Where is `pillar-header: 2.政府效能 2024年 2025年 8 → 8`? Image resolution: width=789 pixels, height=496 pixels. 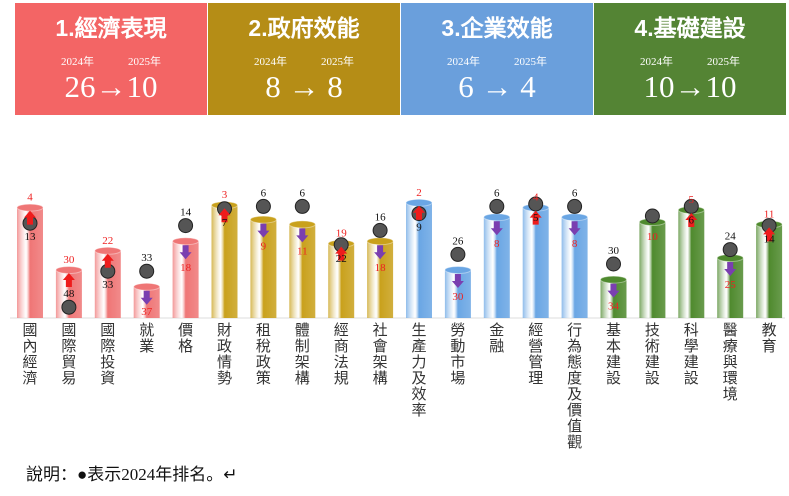
pillar-header: 2.政府效能 2024年 2025年 8 → 8 is located at coordinates (304, 59).